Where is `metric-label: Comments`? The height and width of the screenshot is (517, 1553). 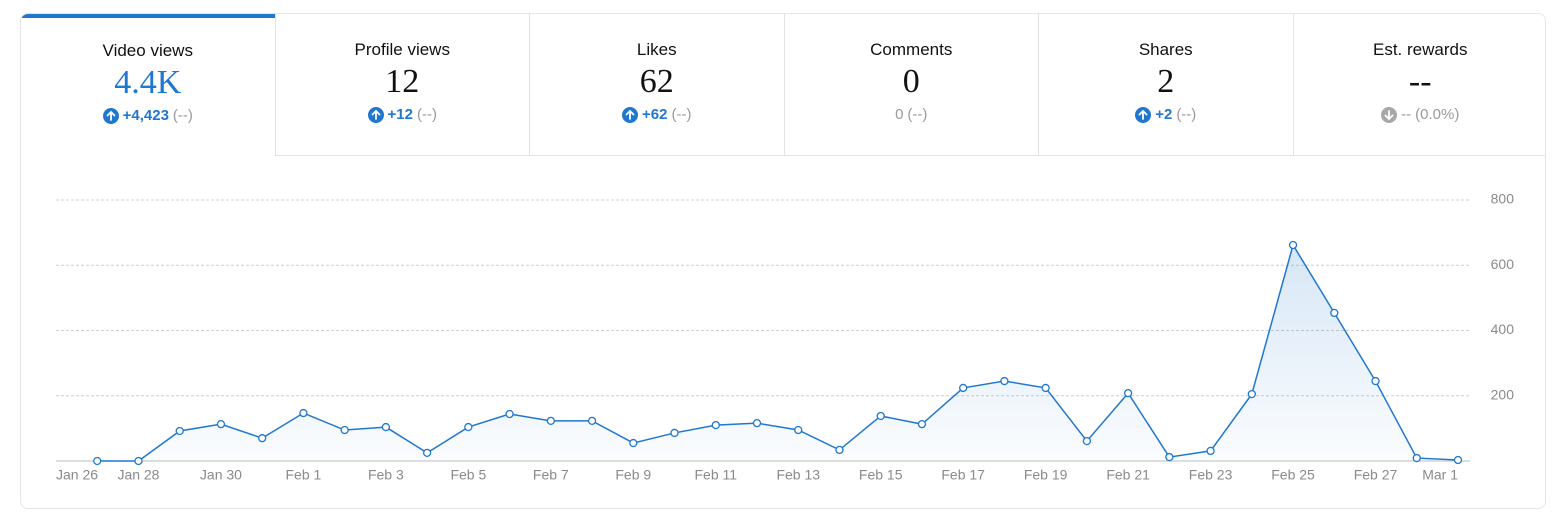
metric-label: Comments is located at coordinates (911, 49).